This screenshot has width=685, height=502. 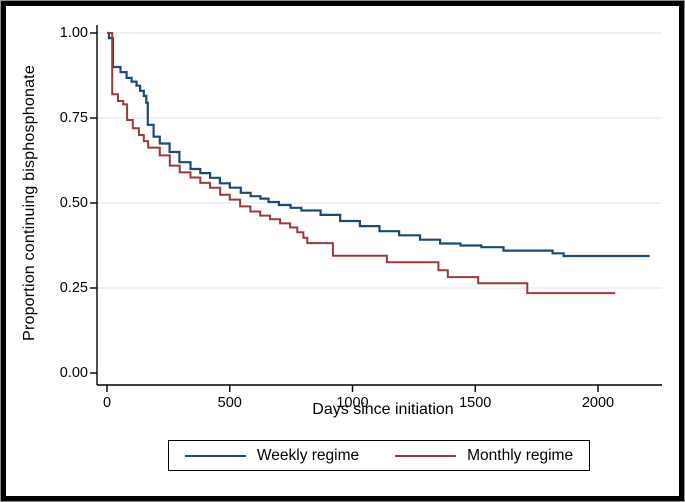 I want to click on legend-entry-weekly: Weekly regime, so click(x=272, y=455).